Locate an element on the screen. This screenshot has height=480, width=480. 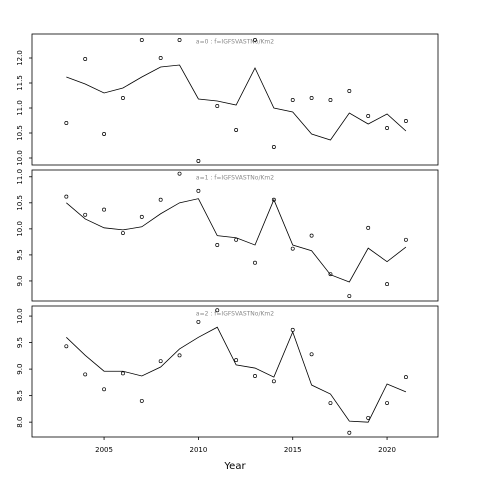
x-tick-label: 2010 is located at coordinates (198, 450).